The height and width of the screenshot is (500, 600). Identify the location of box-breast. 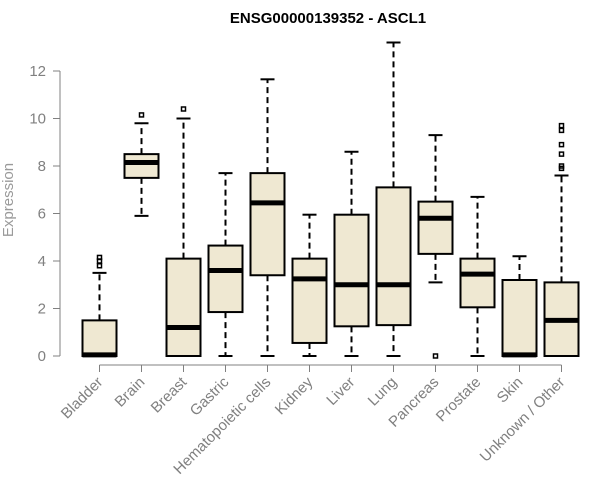
(183, 231).